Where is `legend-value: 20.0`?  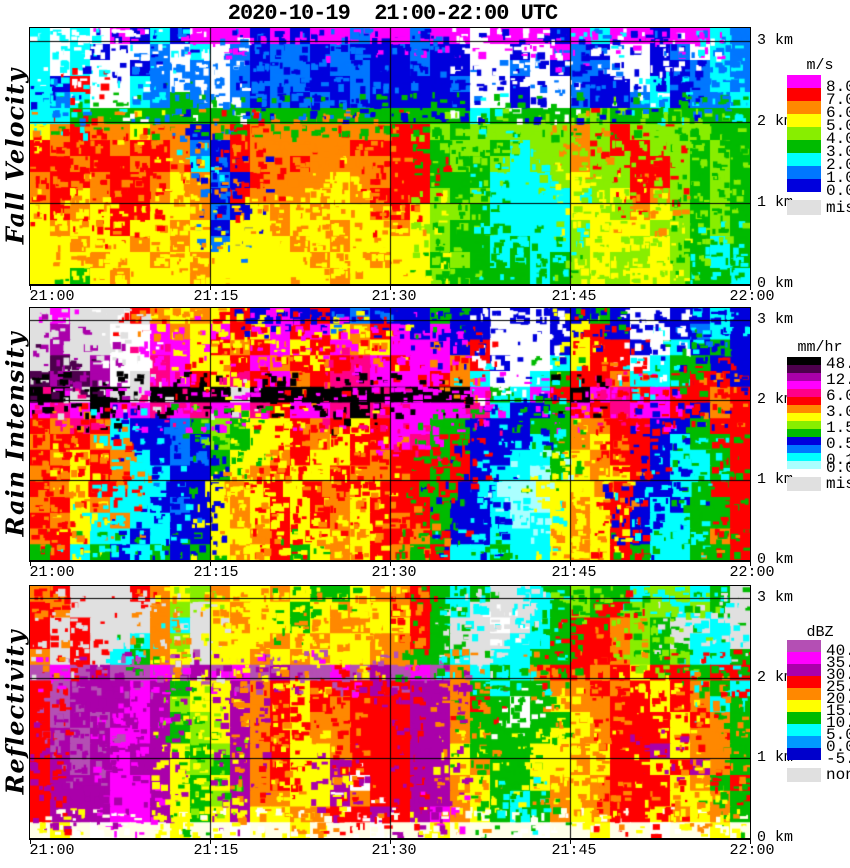
legend-value: 20.0 is located at coordinates (838, 699).